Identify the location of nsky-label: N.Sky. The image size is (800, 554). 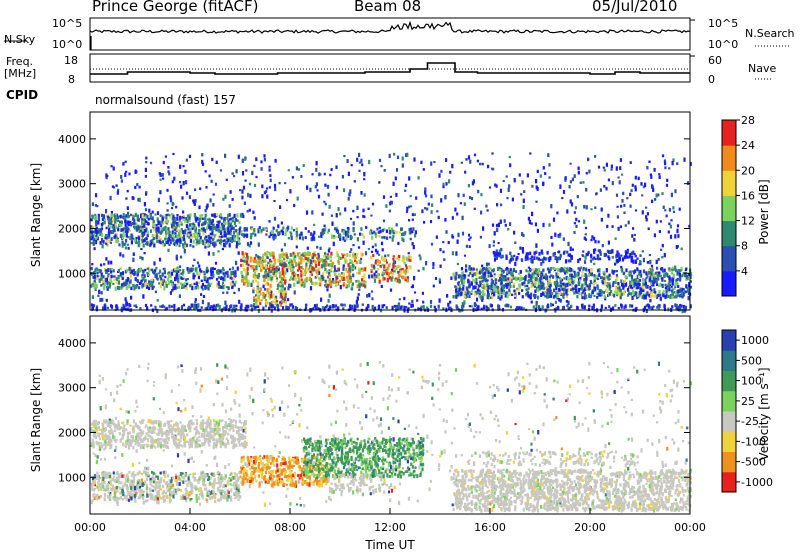
(20, 39).